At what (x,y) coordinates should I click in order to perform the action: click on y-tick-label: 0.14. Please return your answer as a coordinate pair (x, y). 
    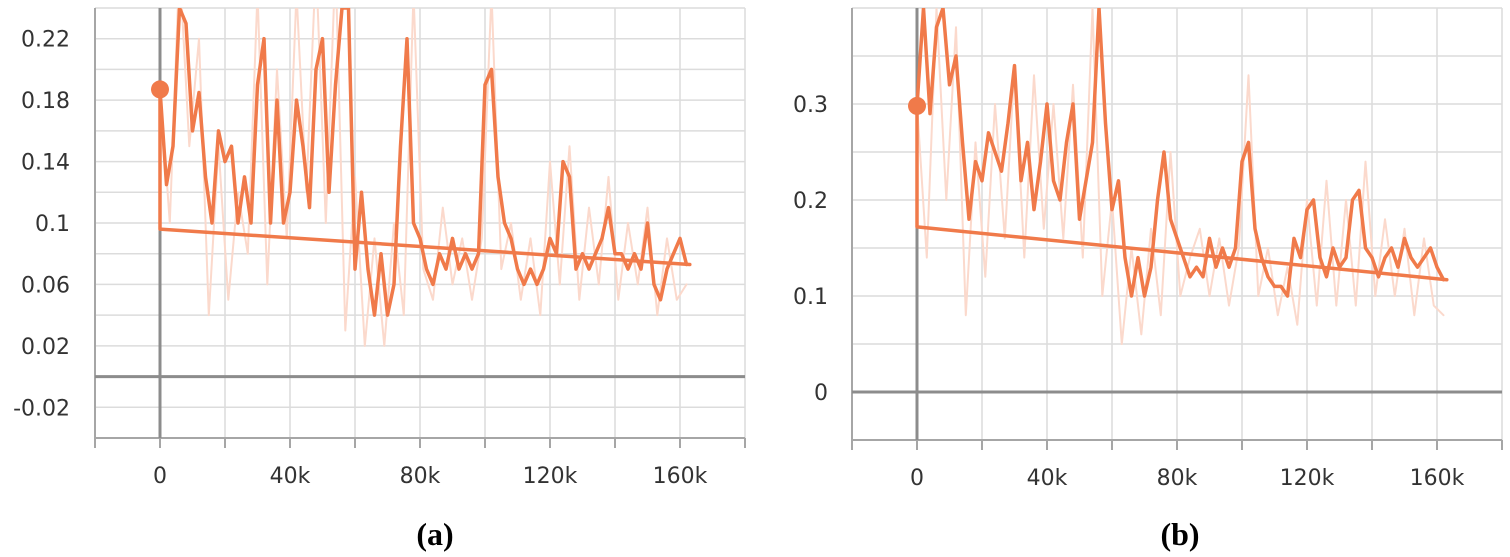
    Looking at the image, I should click on (45, 163).